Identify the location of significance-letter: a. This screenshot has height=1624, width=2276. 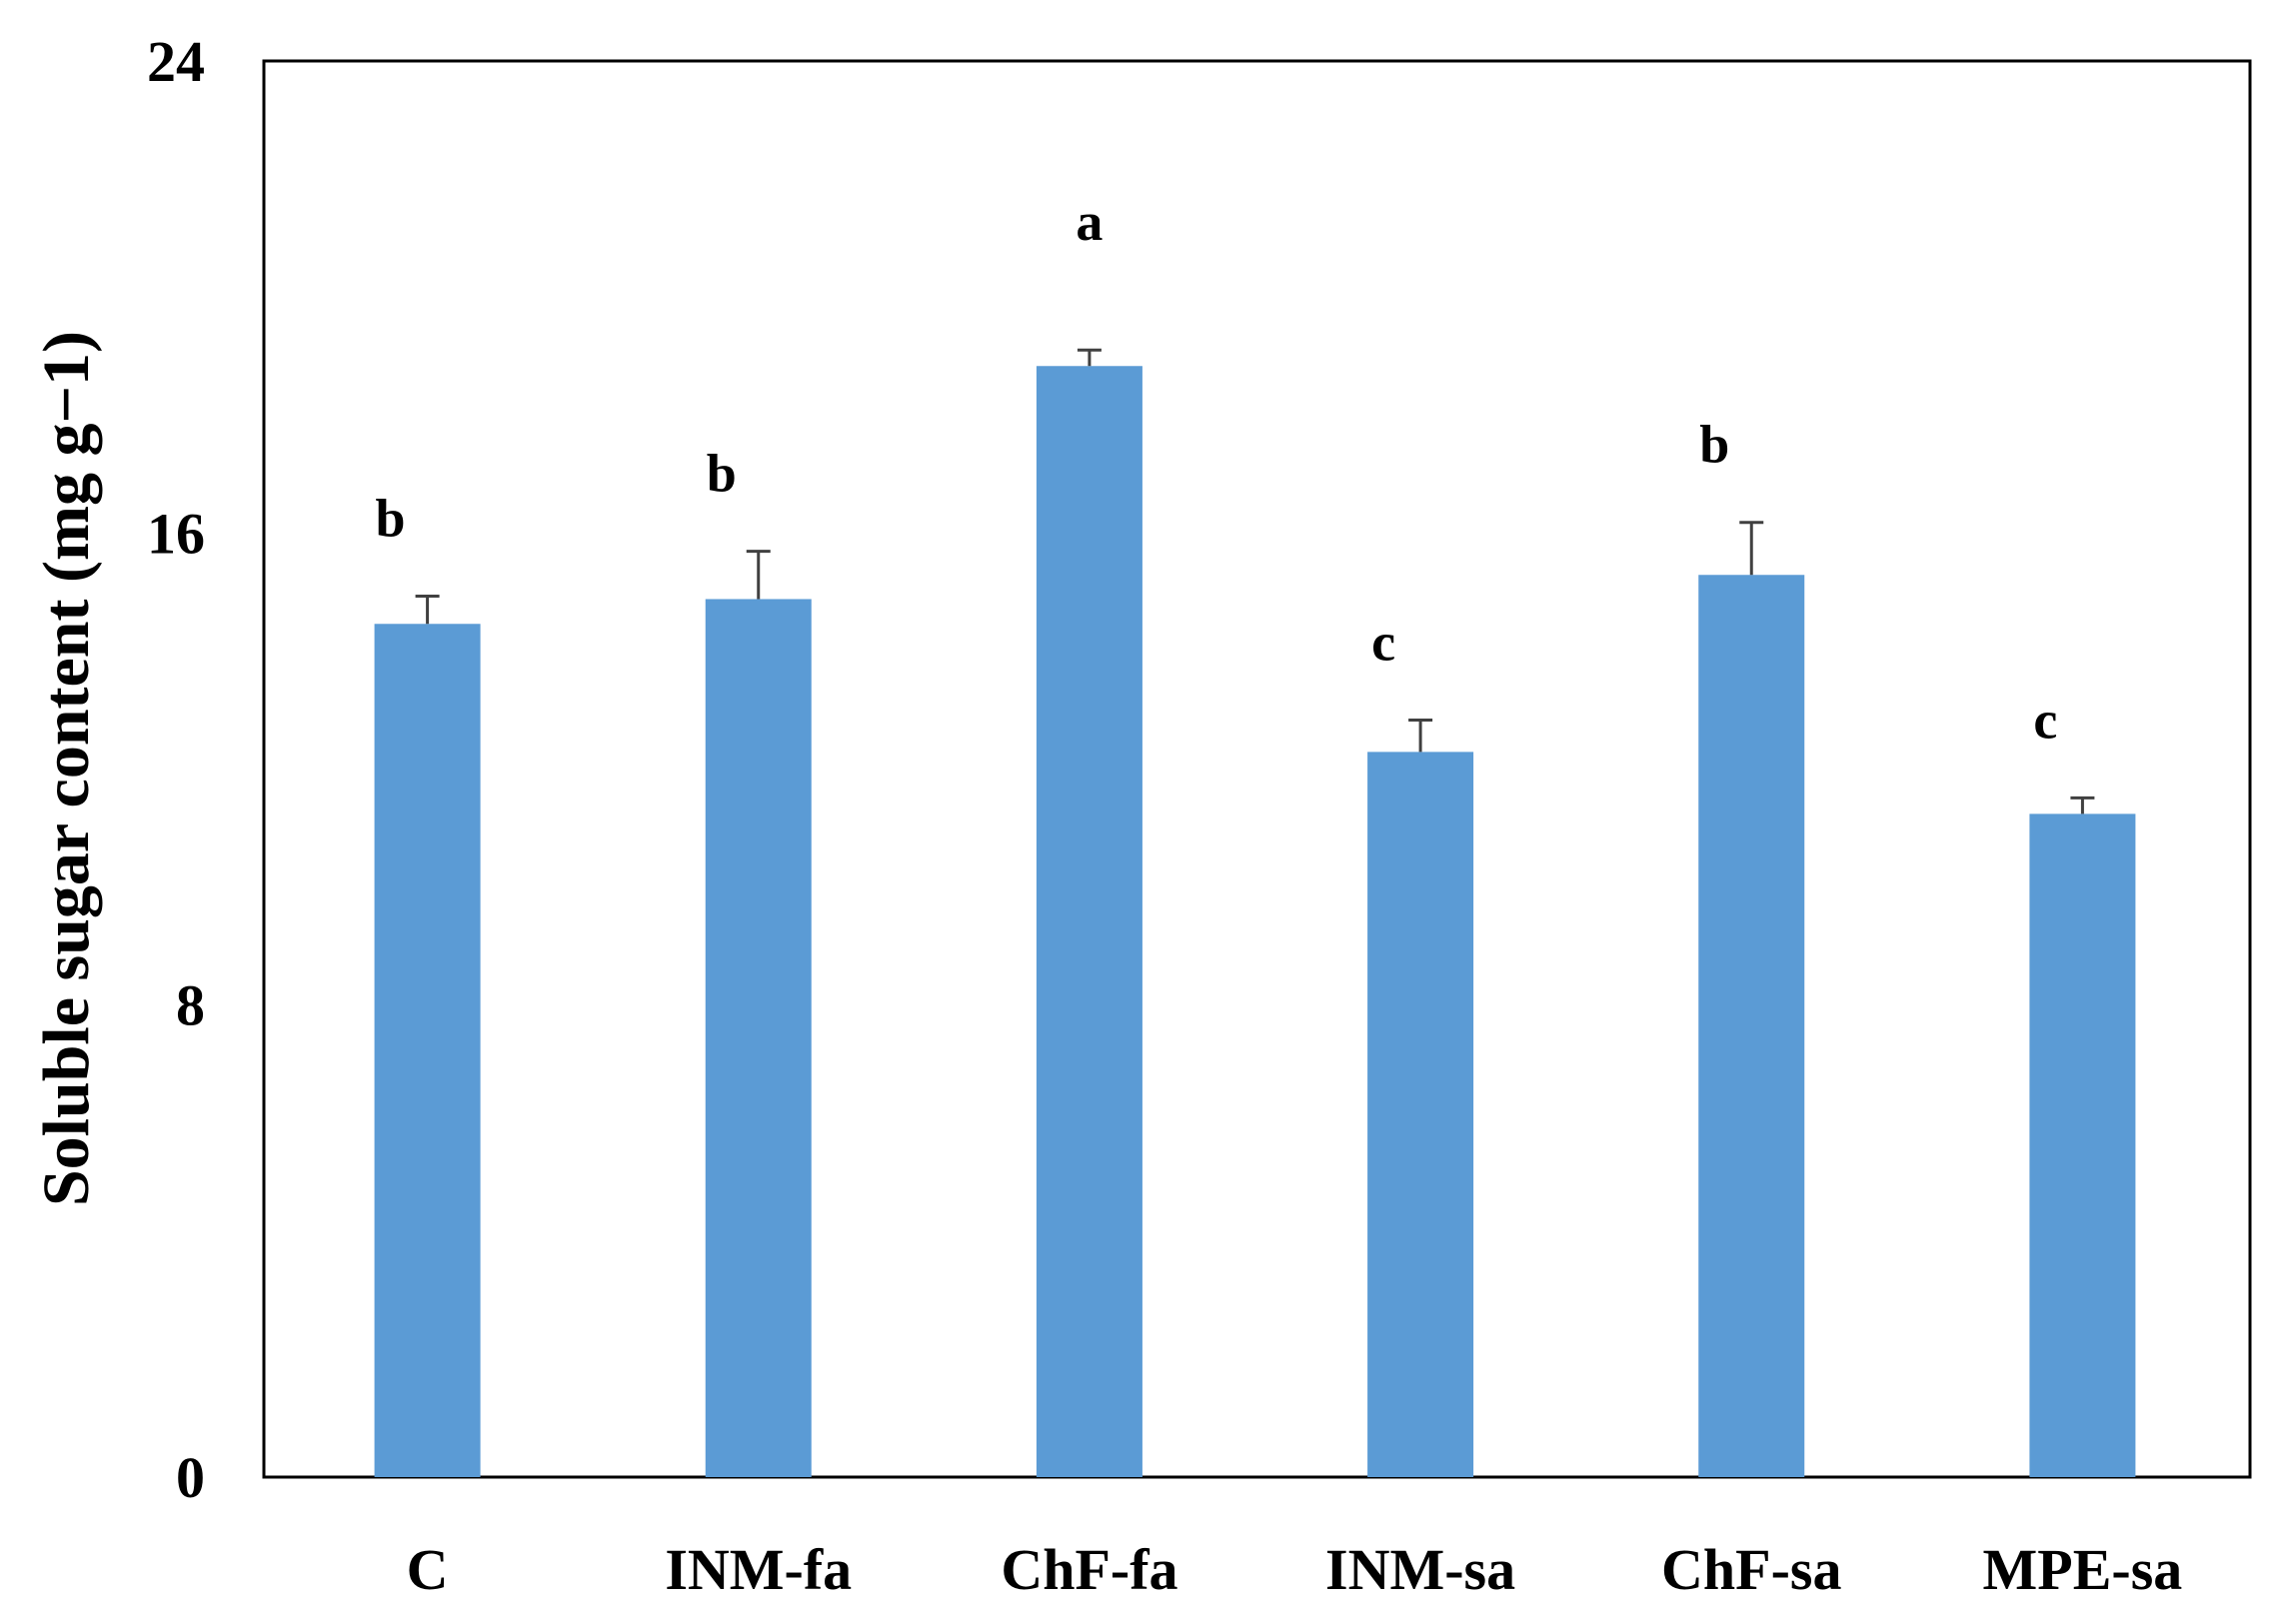
(1089, 222).